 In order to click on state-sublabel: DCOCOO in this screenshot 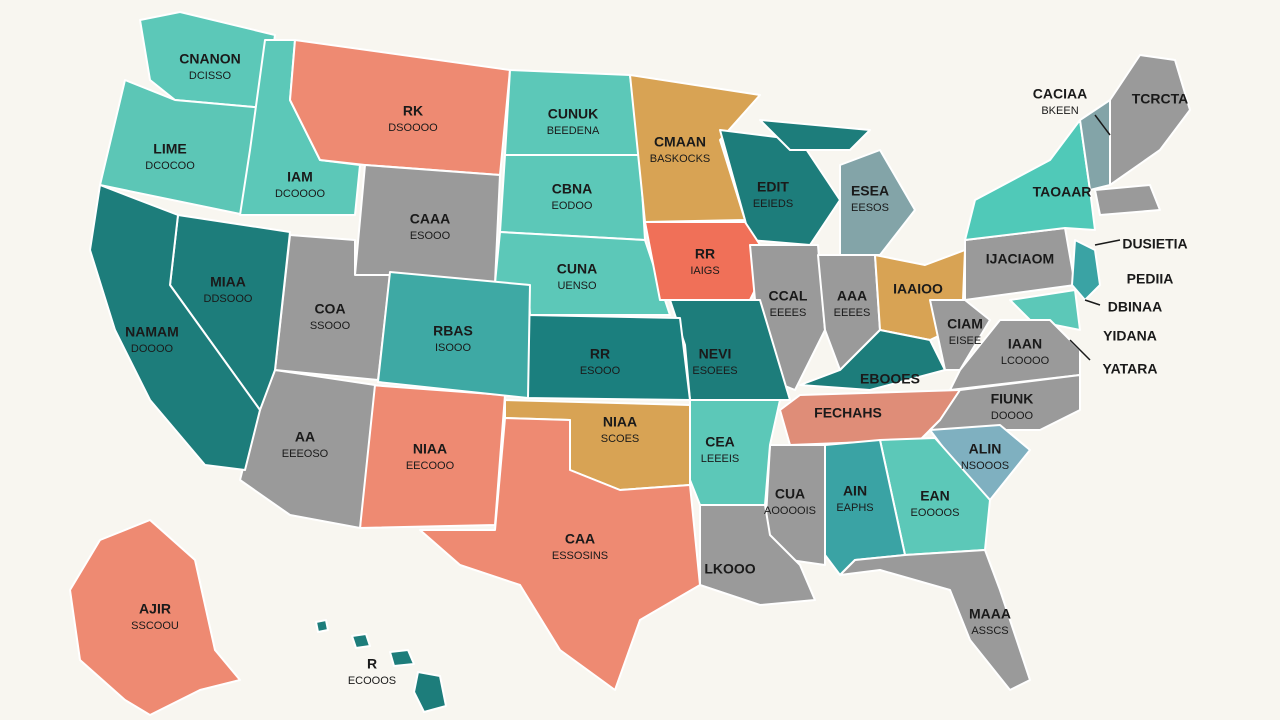, I will do `click(170, 166)`.